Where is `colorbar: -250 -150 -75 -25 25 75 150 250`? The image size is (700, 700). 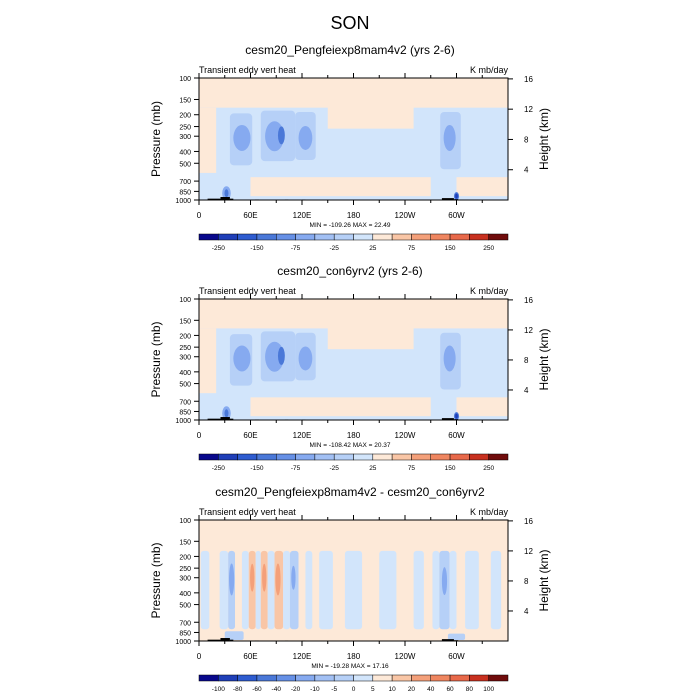
colorbar: -250 -150 -75 -25 25 75 150 250 is located at coordinates (353, 462).